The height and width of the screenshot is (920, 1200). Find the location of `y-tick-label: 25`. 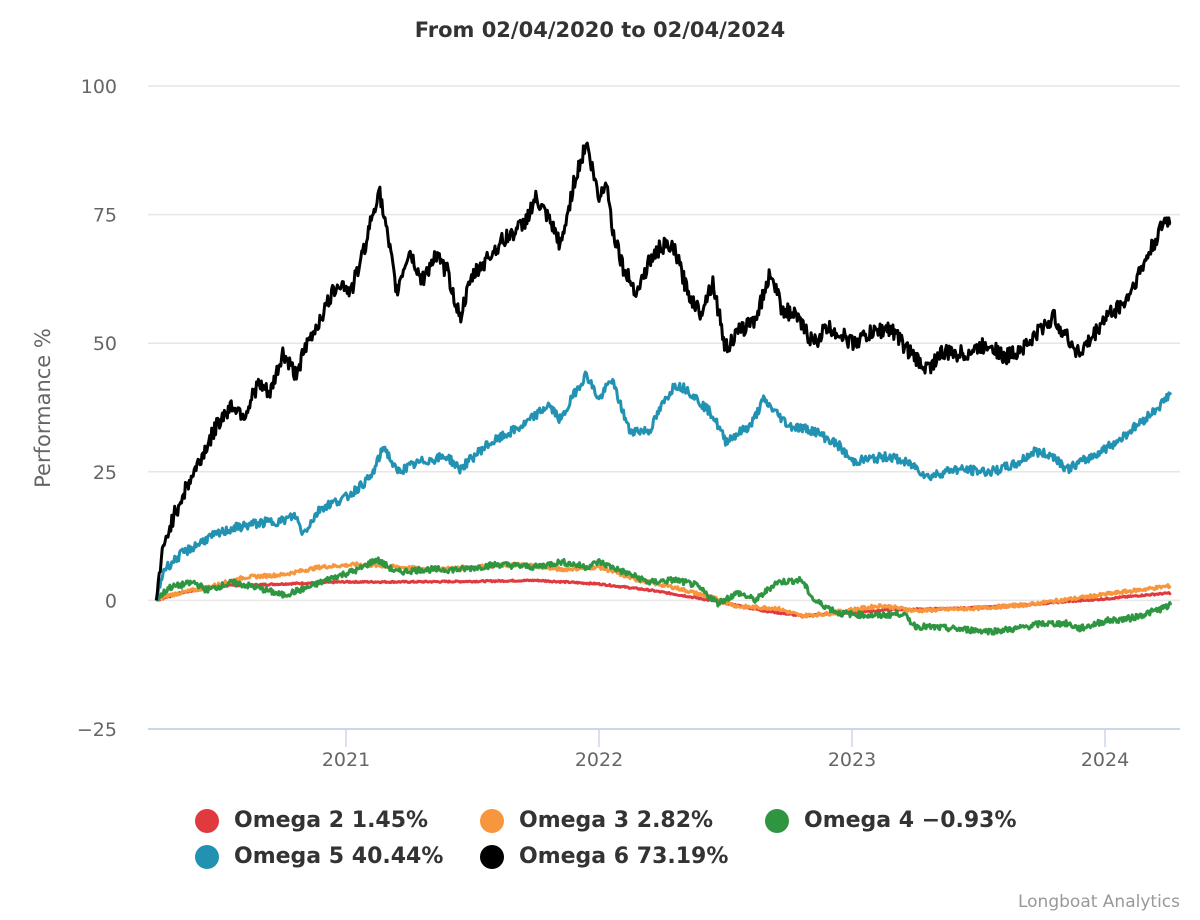

y-tick-label: 25 is located at coordinates (105, 473).